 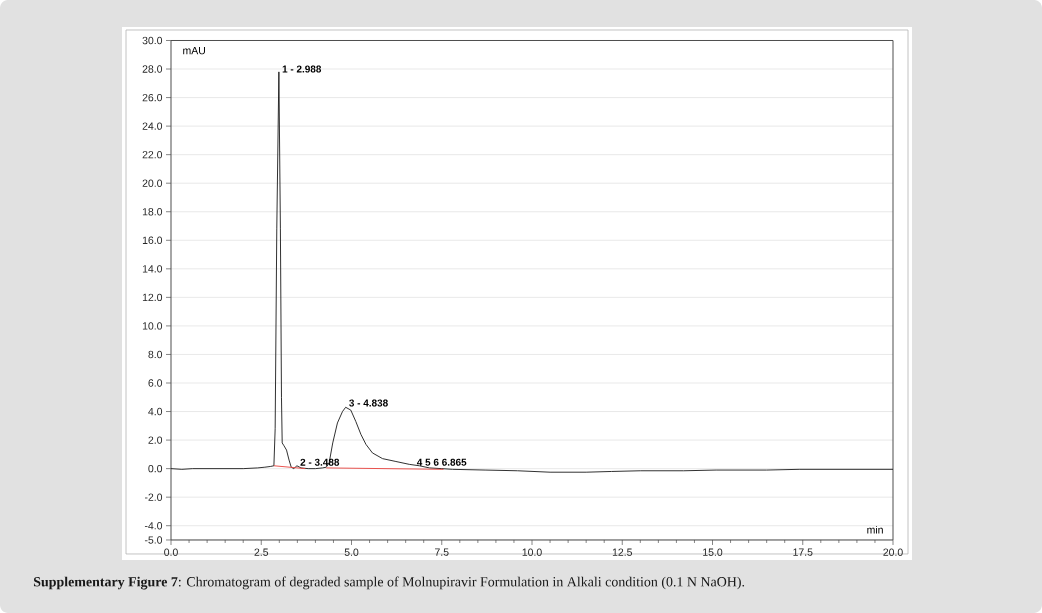 I want to click on annotation: 1 - 2.988, so click(x=302, y=69).